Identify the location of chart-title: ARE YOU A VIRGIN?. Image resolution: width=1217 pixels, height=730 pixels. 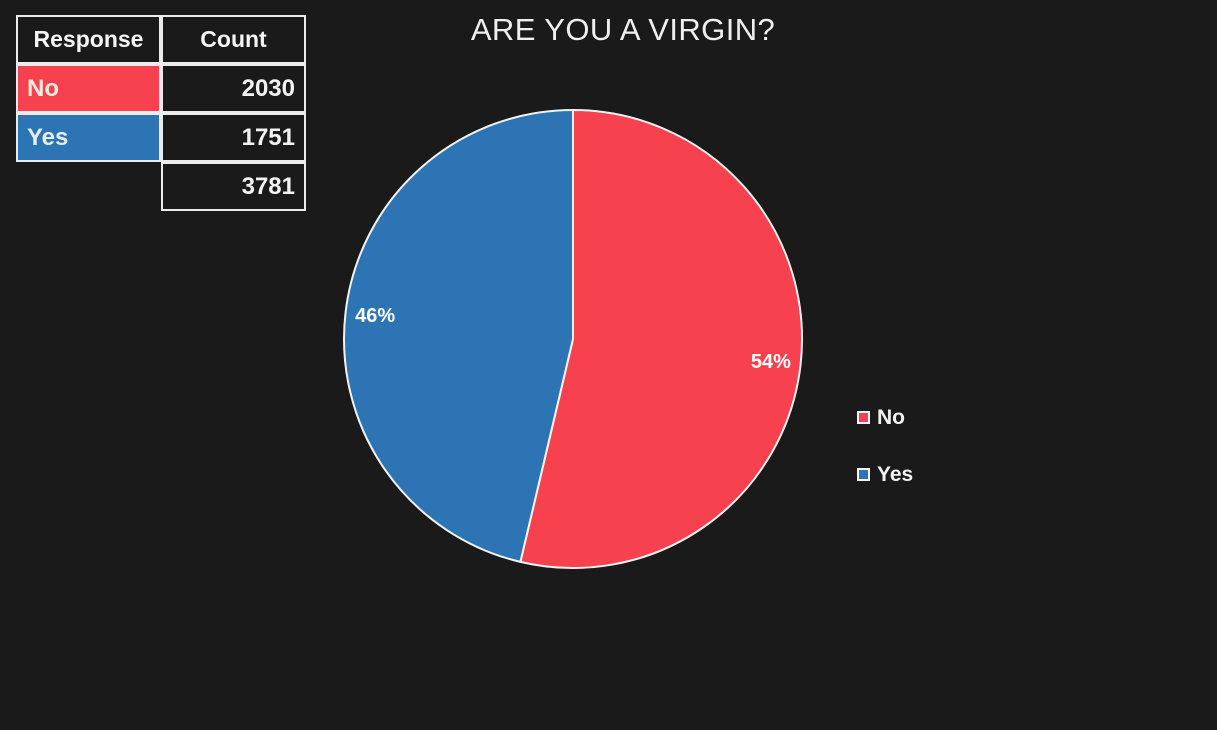
(623, 29).